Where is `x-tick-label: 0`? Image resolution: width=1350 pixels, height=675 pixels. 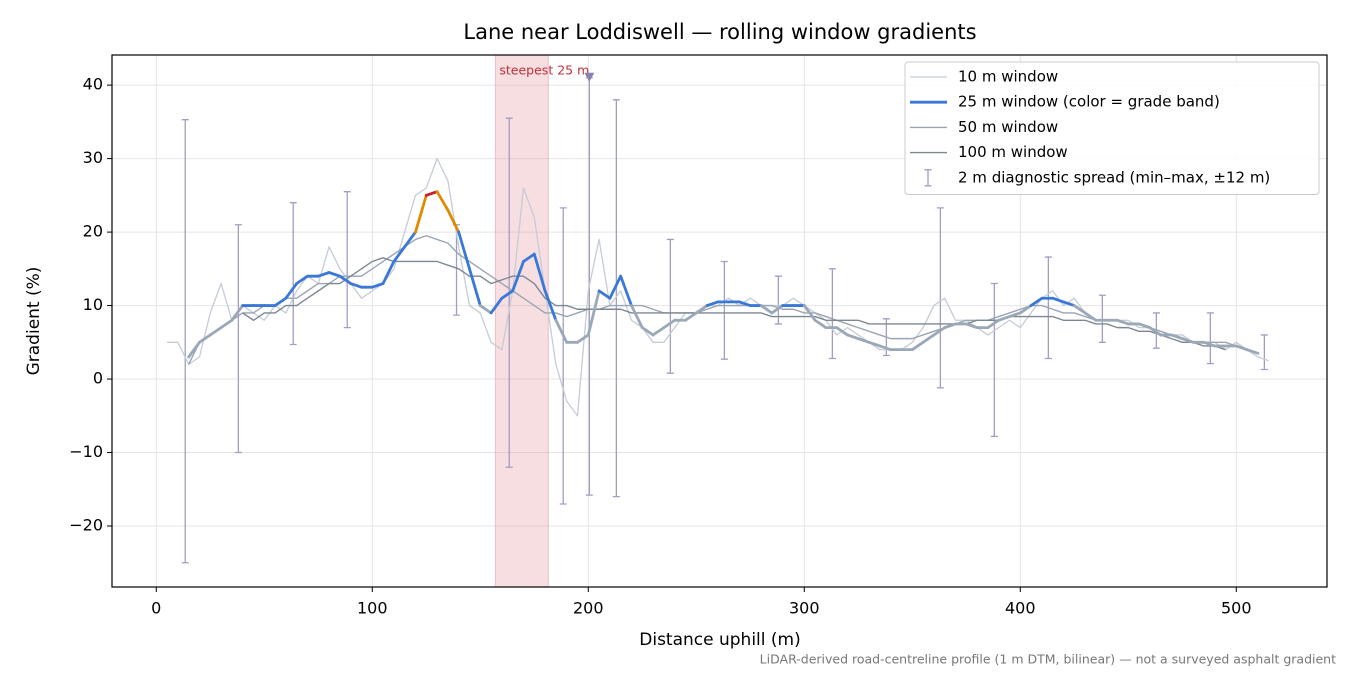
x-tick-label: 0 is located at coordinates (156, 608).